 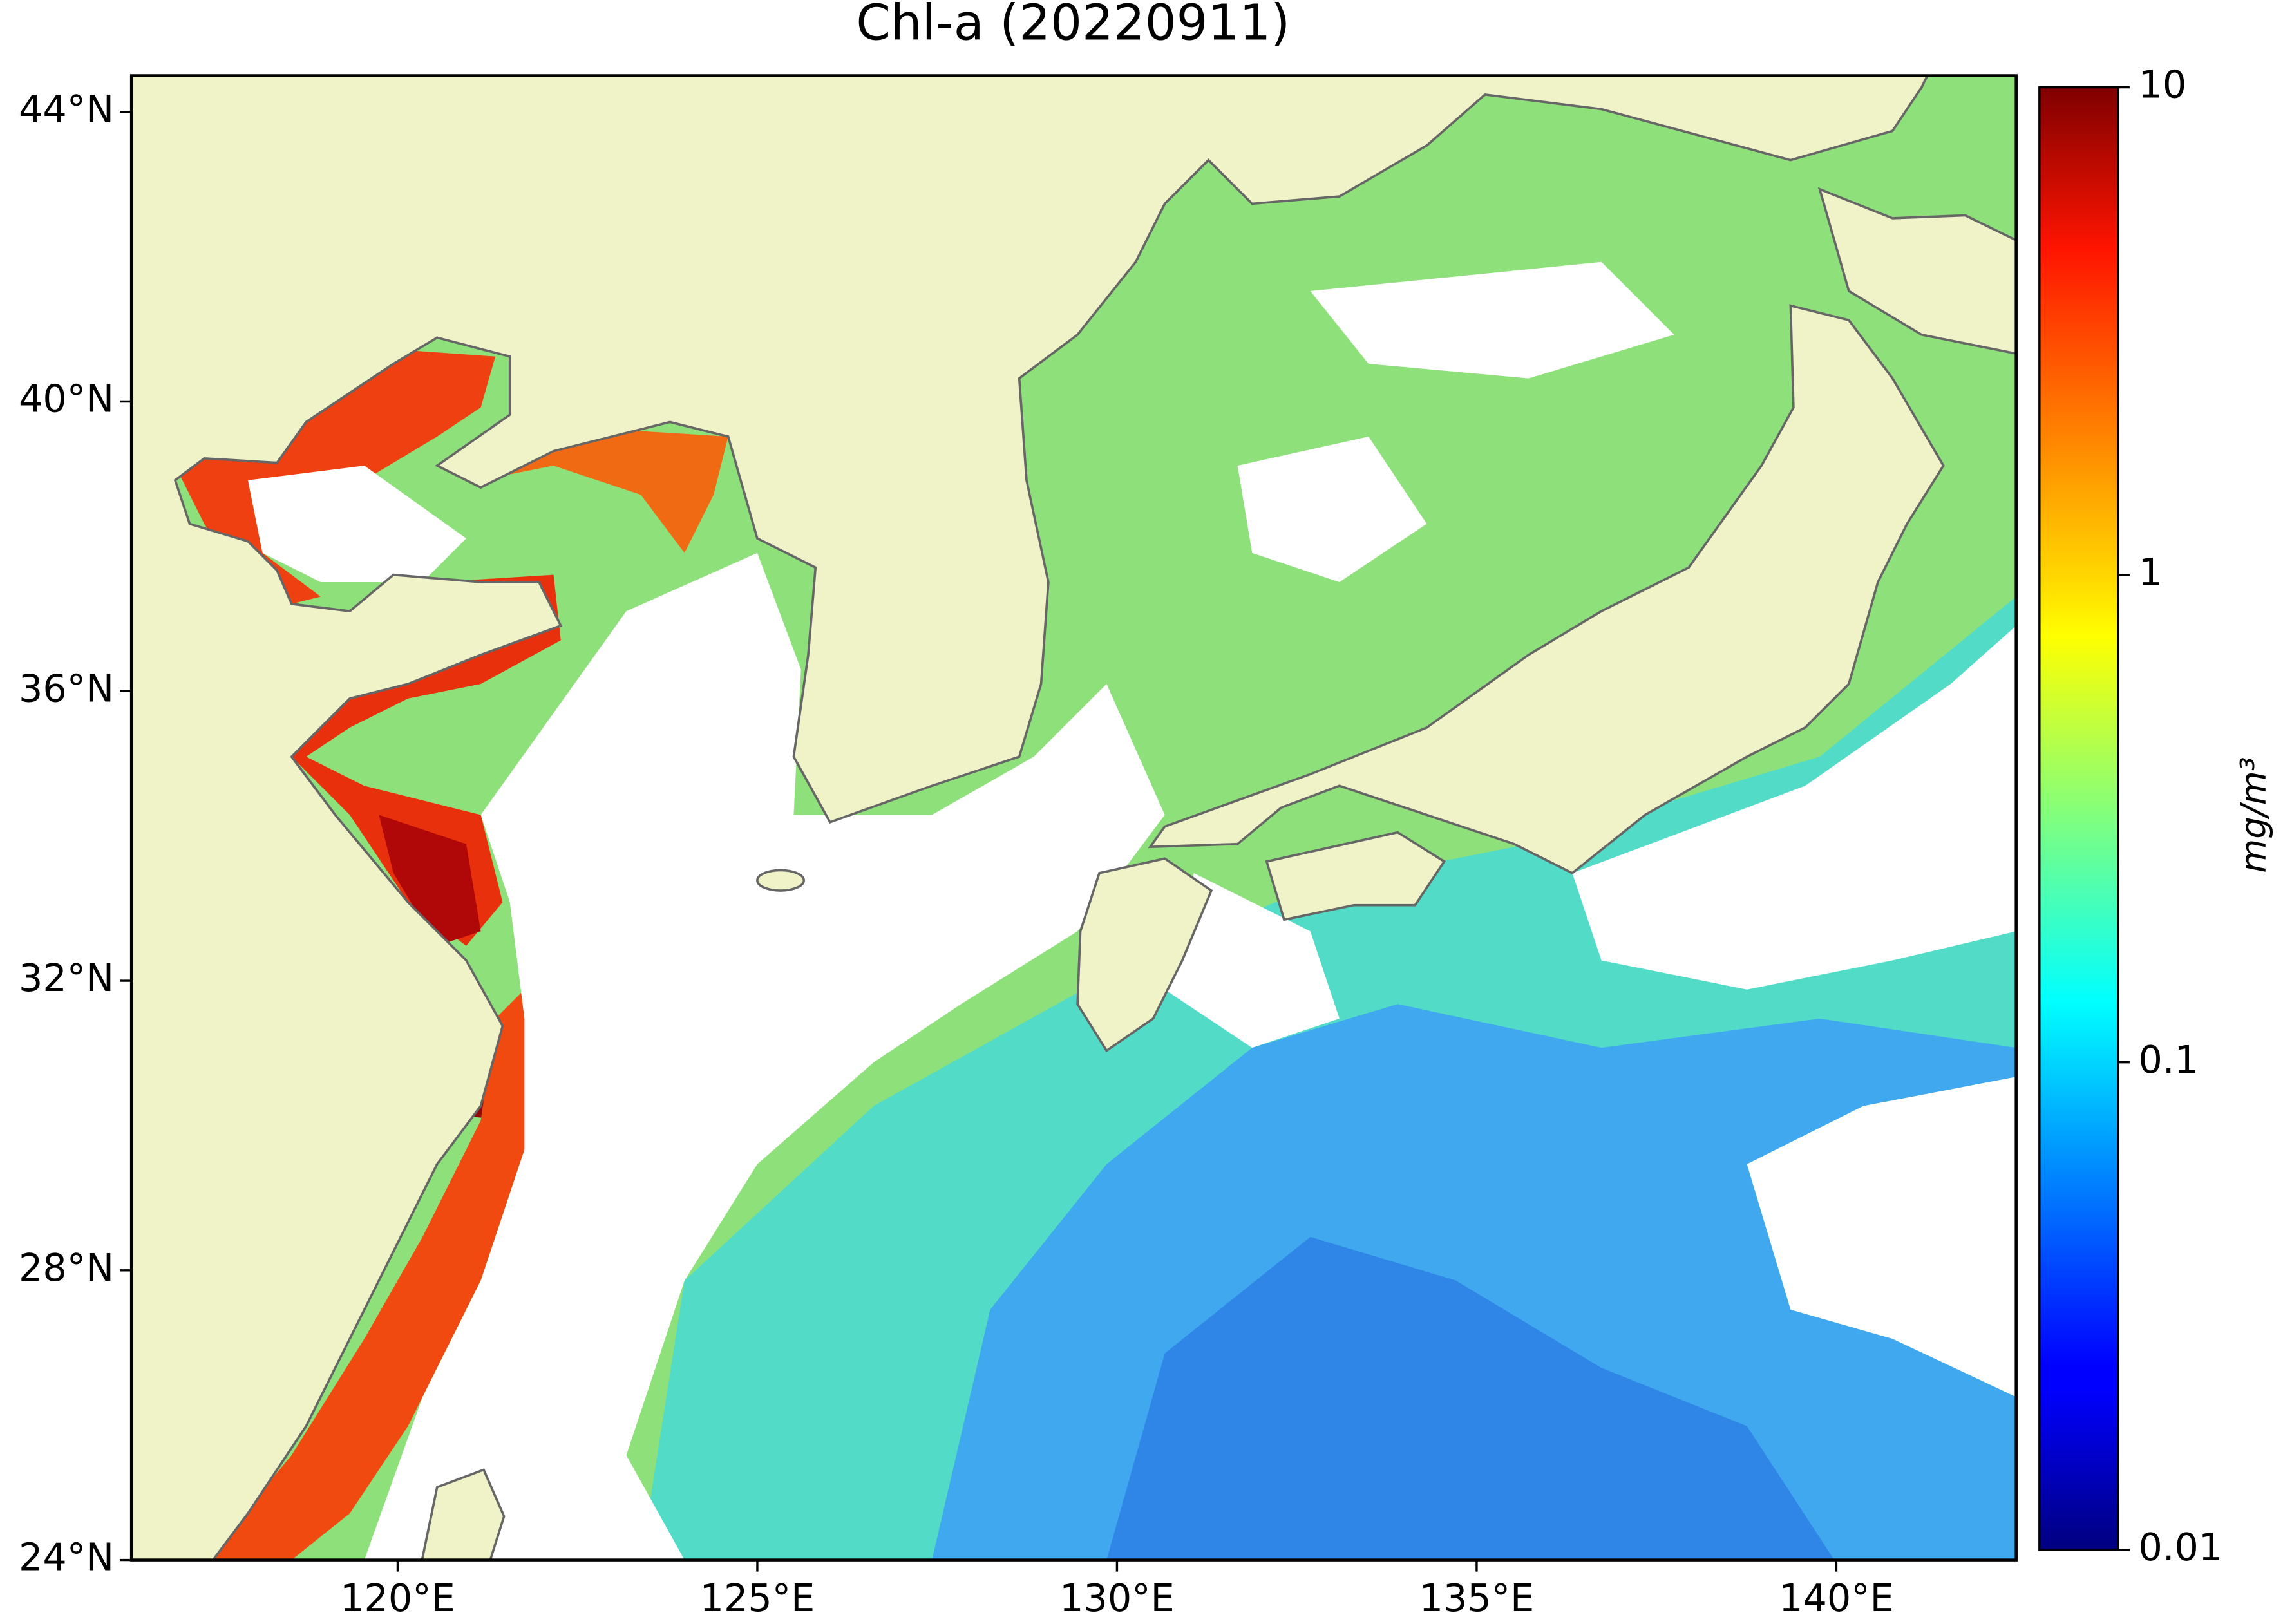 I want to click on colorbar-tick-label: 10, so click(x=2163, y=85).